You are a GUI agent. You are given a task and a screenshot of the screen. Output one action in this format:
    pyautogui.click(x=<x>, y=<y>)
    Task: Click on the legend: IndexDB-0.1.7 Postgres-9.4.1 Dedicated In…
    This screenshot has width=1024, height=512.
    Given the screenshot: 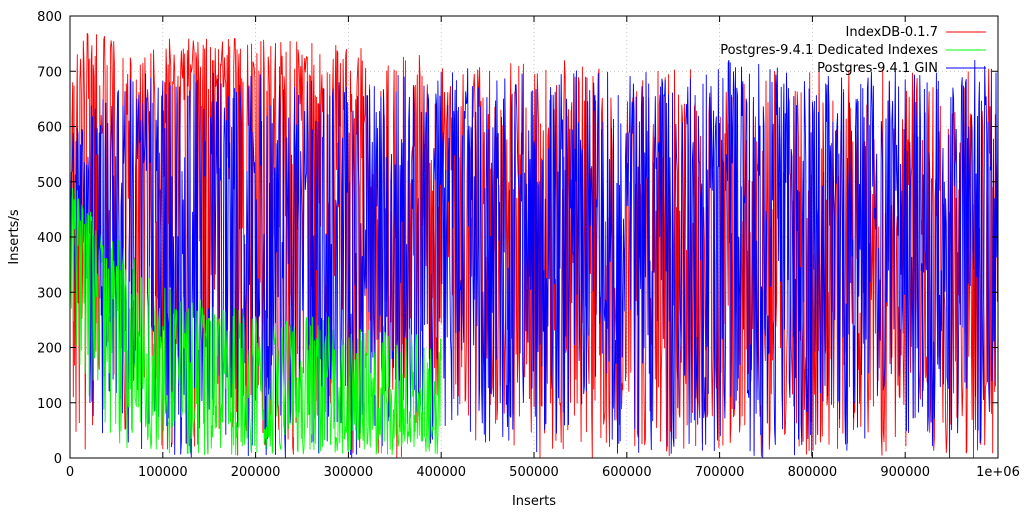 What is the action you would take?
    pyautogui.click(x=853, y=50)
    